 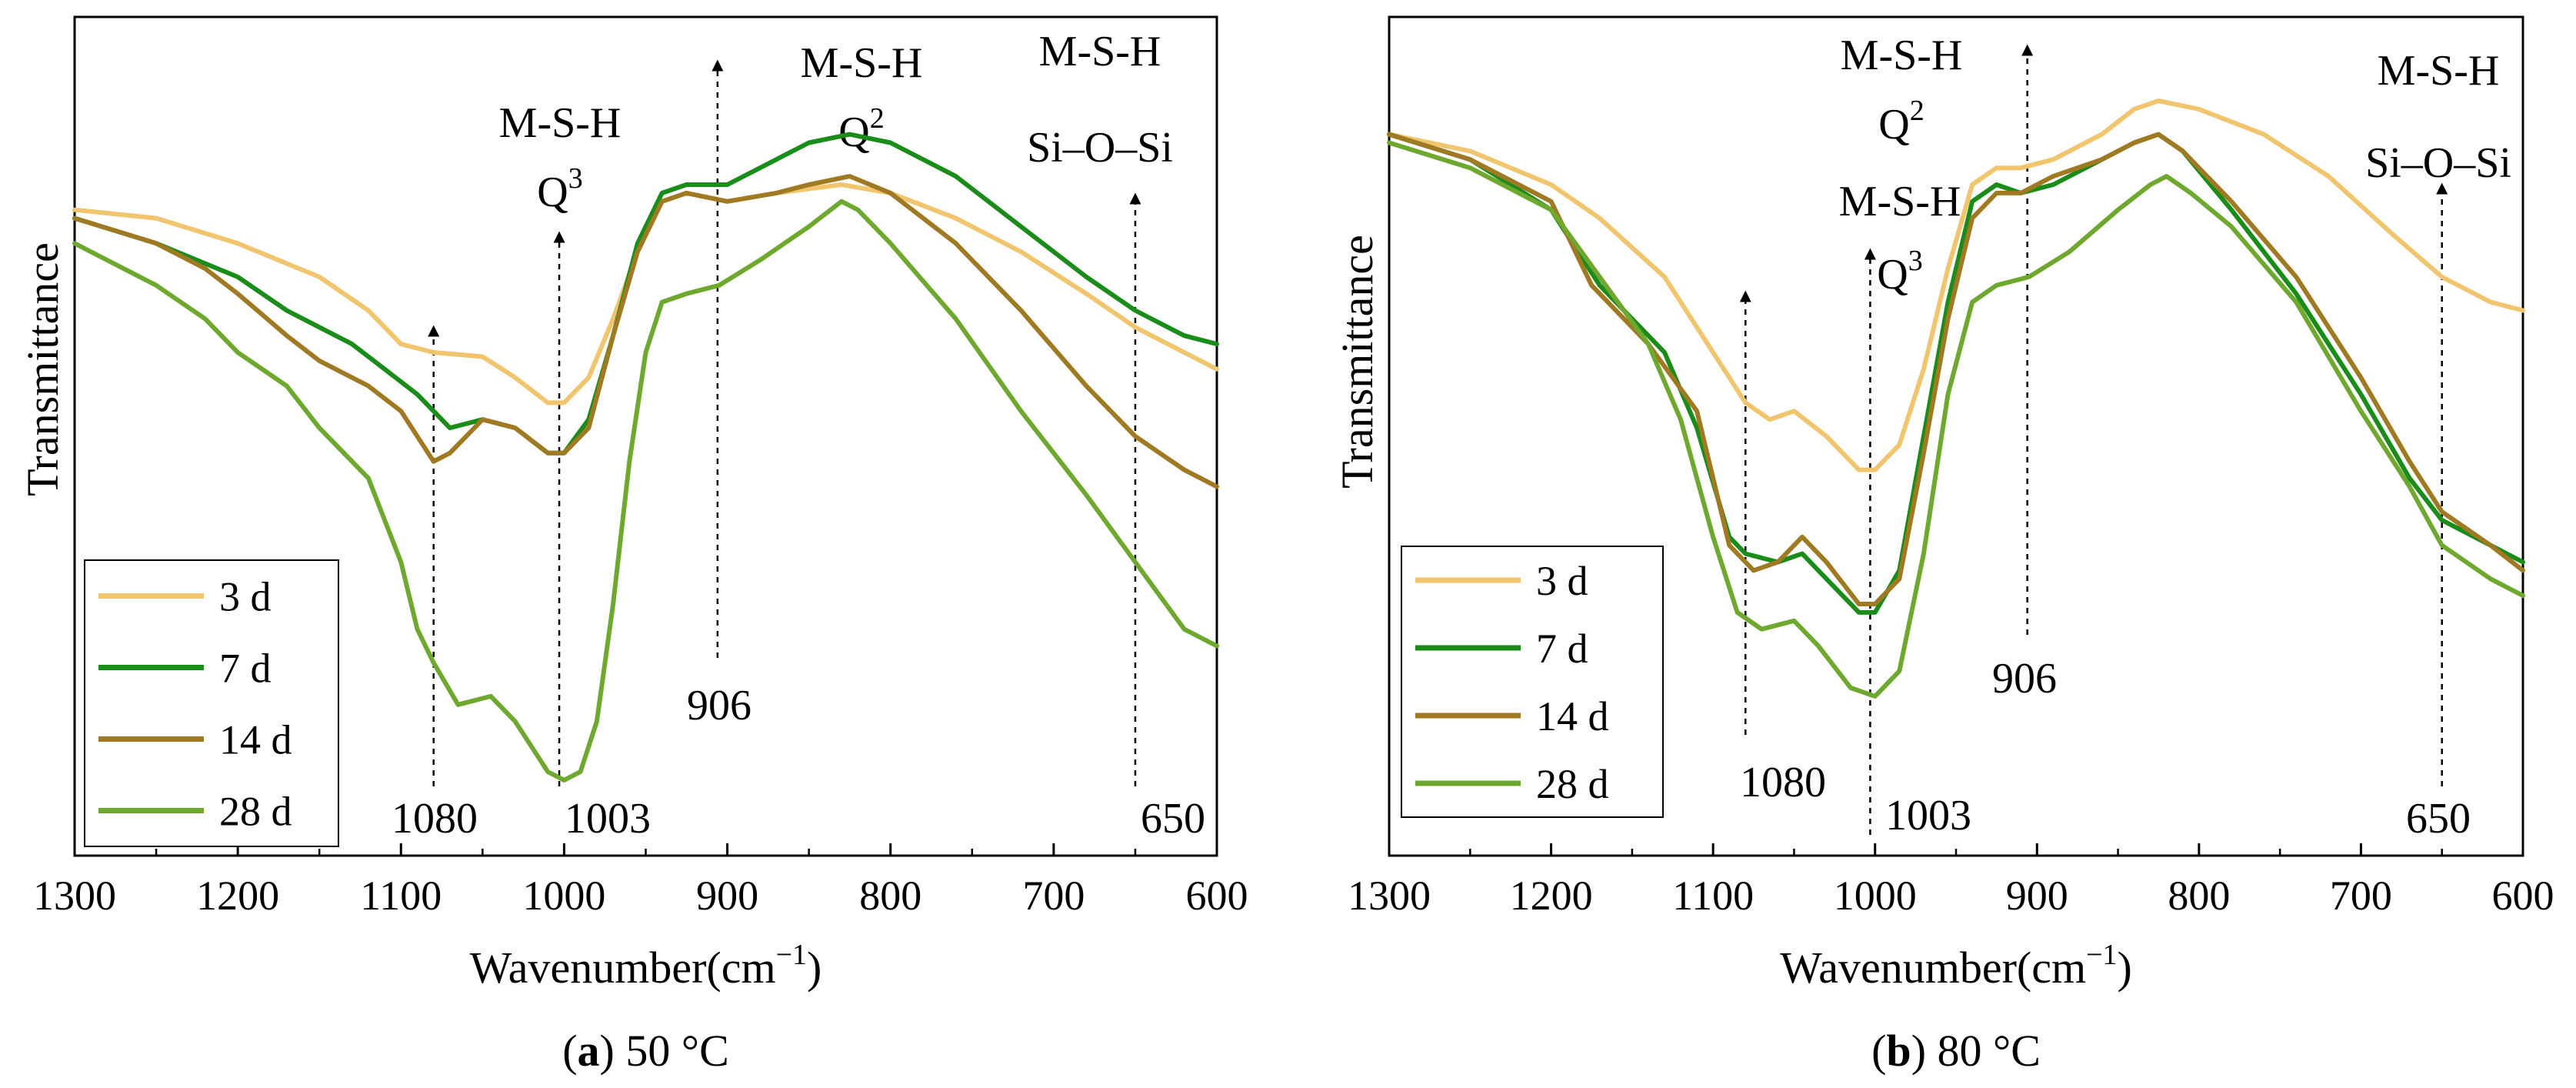 I want to click on series-line-14d, so click(x=645, y=331).